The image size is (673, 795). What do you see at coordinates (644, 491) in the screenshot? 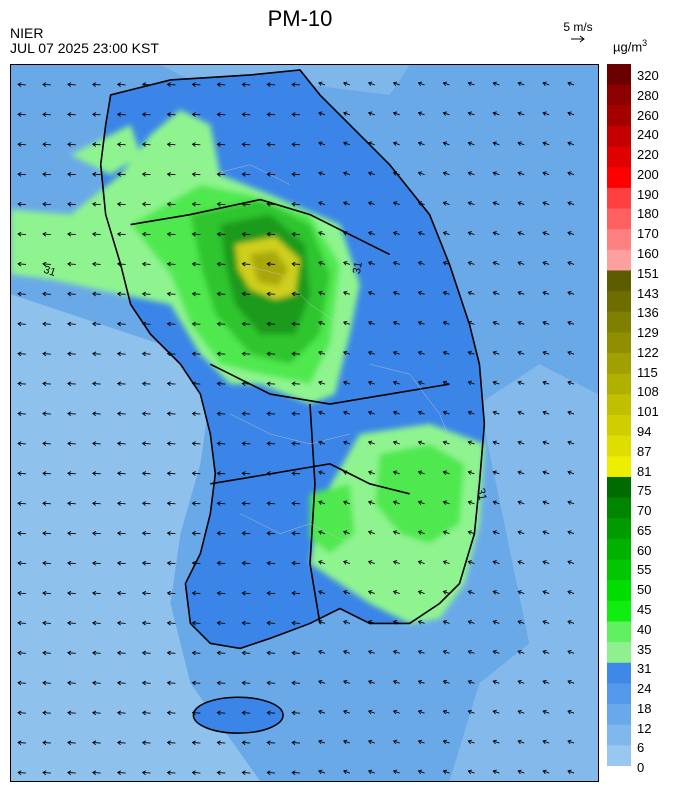
I see `color-scale-label: 75` at bounding box center [644, 491].